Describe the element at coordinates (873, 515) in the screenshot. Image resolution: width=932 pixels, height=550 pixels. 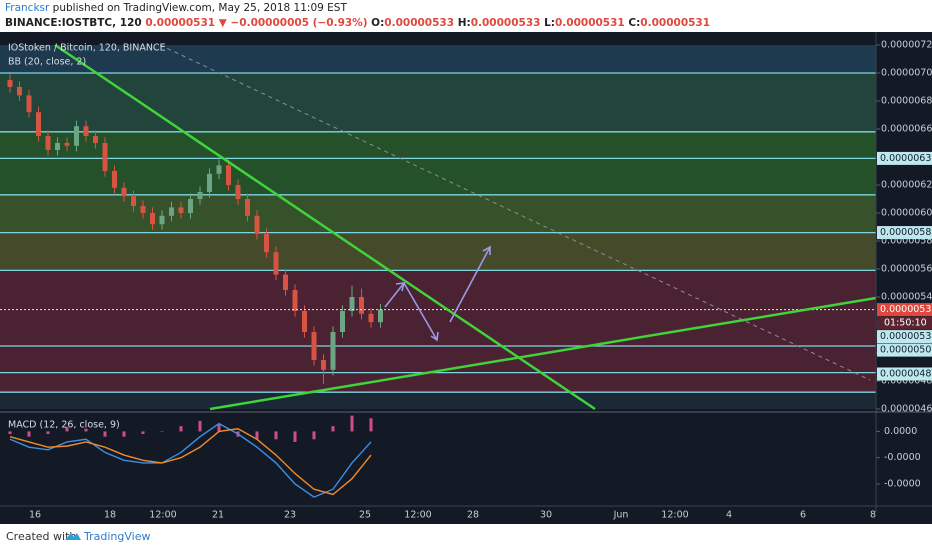
I see `x-tick-label: 8` at that location.